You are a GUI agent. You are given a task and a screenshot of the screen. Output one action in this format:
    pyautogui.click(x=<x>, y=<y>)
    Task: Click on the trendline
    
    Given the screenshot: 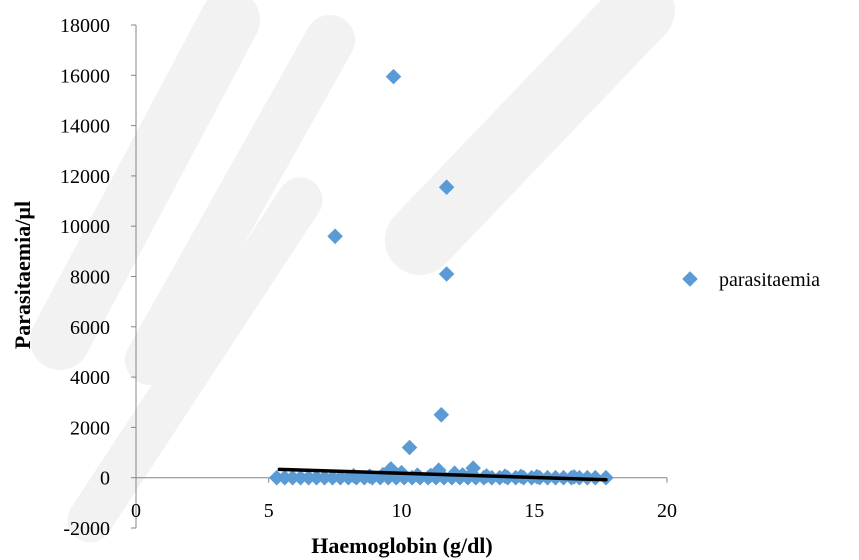 What is the action you would take?
    pyautogui.click(x=442, y=474)
    